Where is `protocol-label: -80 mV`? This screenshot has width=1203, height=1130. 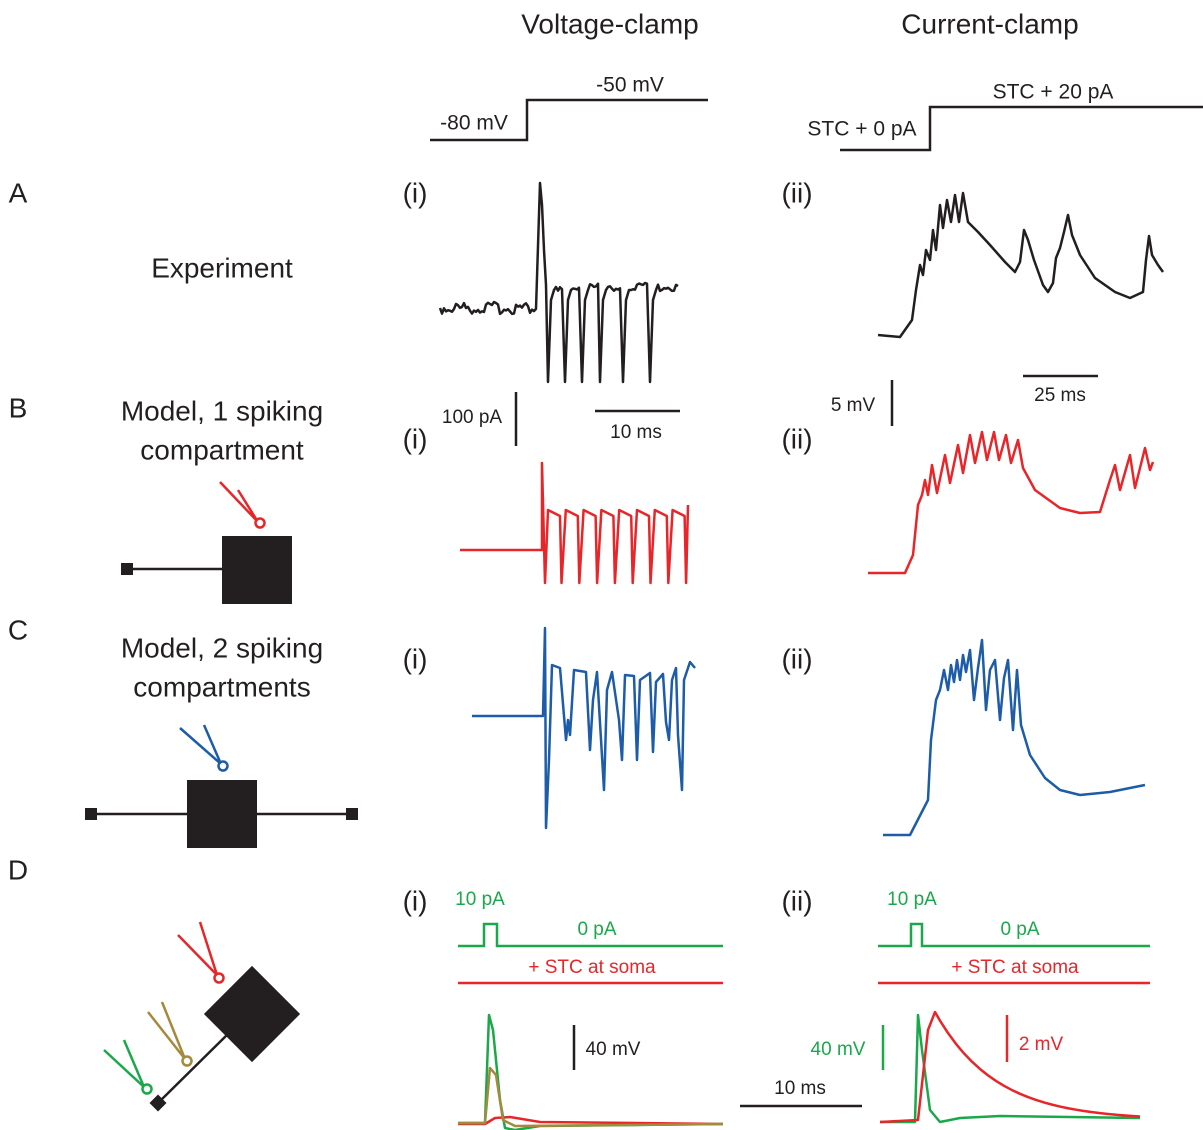
protocol-label: -80 mV is located at coordinates (474, 123).